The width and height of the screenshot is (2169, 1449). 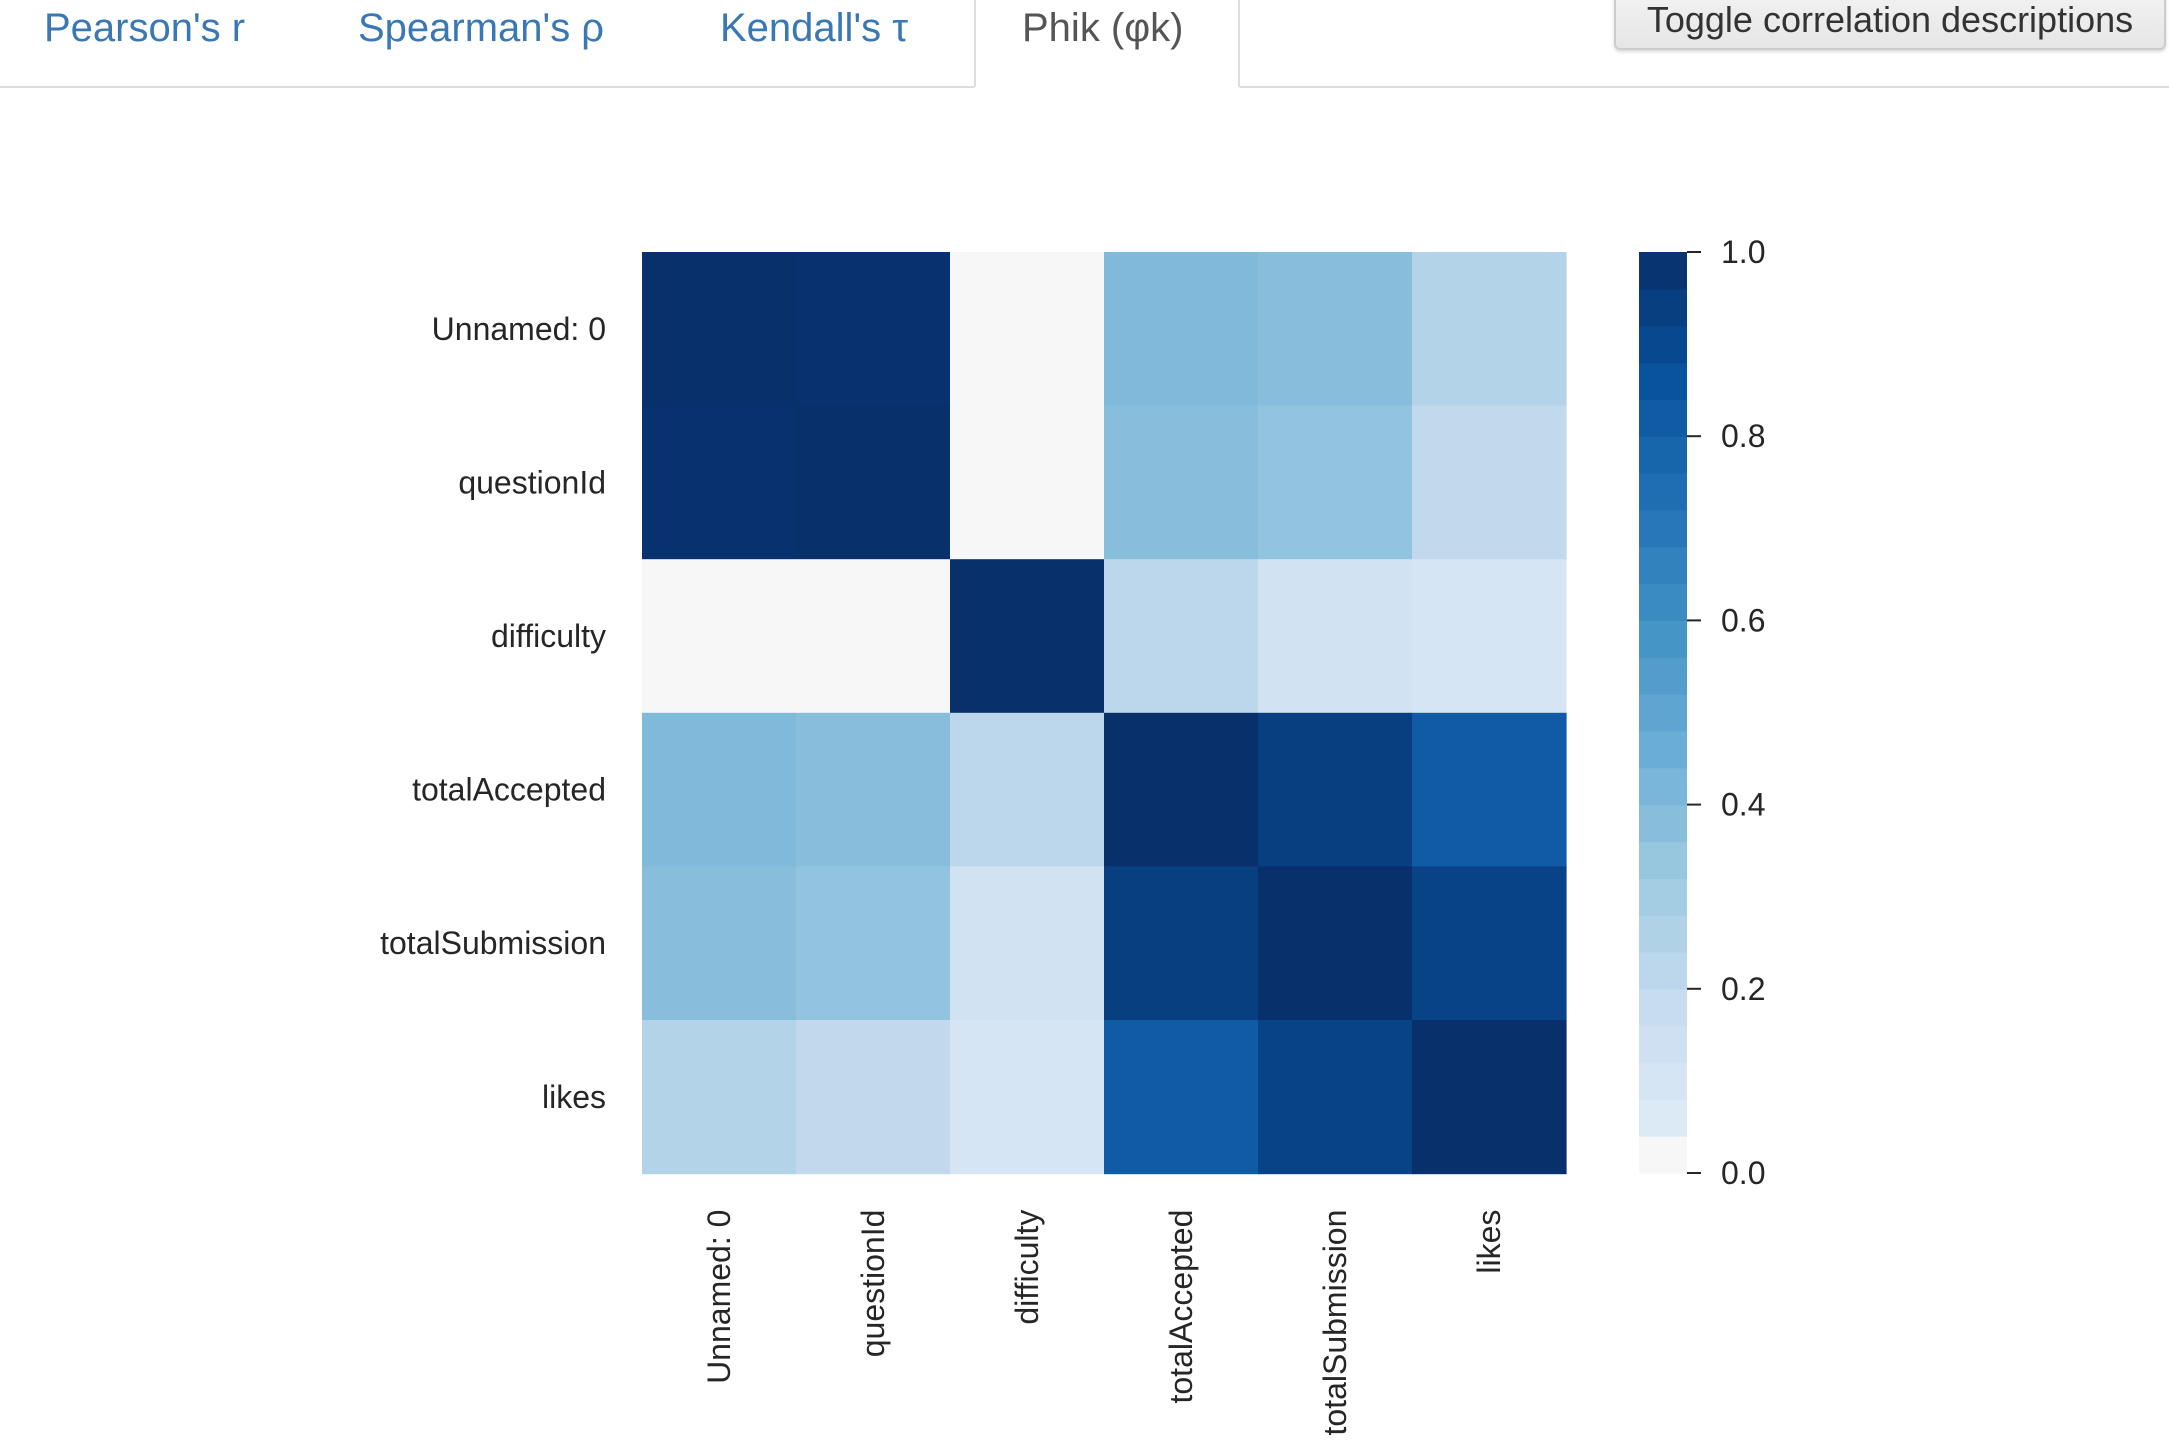 I want to click on heatmap-row-label: questionId, so click(x=532, y=482).